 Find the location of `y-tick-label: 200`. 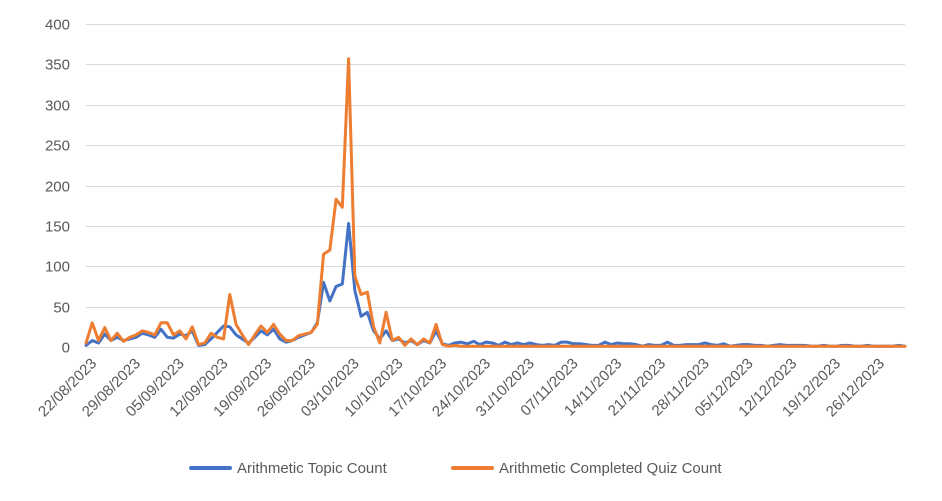

y-tick-label: 200 is located at coordinates (57, 187).